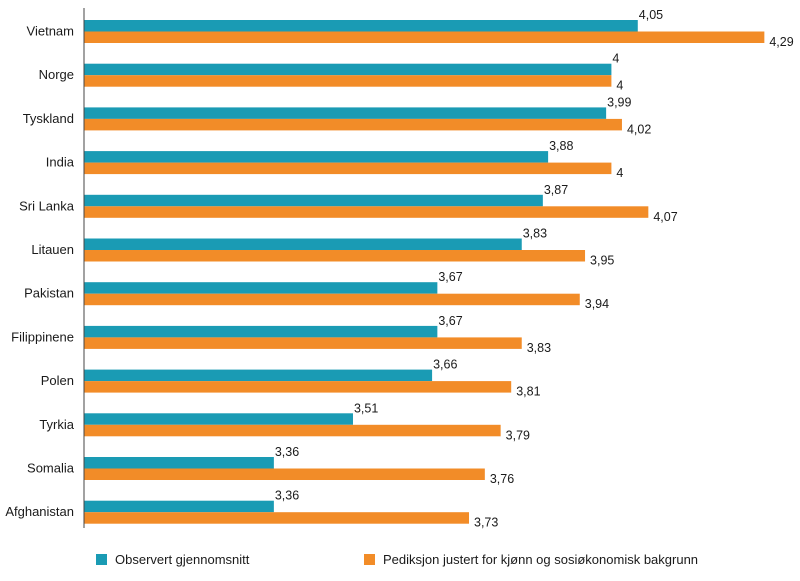 The width and height of the screenshot is (800, 581). I want to click on category-label-somalia: Somalia, so click(51, 468).